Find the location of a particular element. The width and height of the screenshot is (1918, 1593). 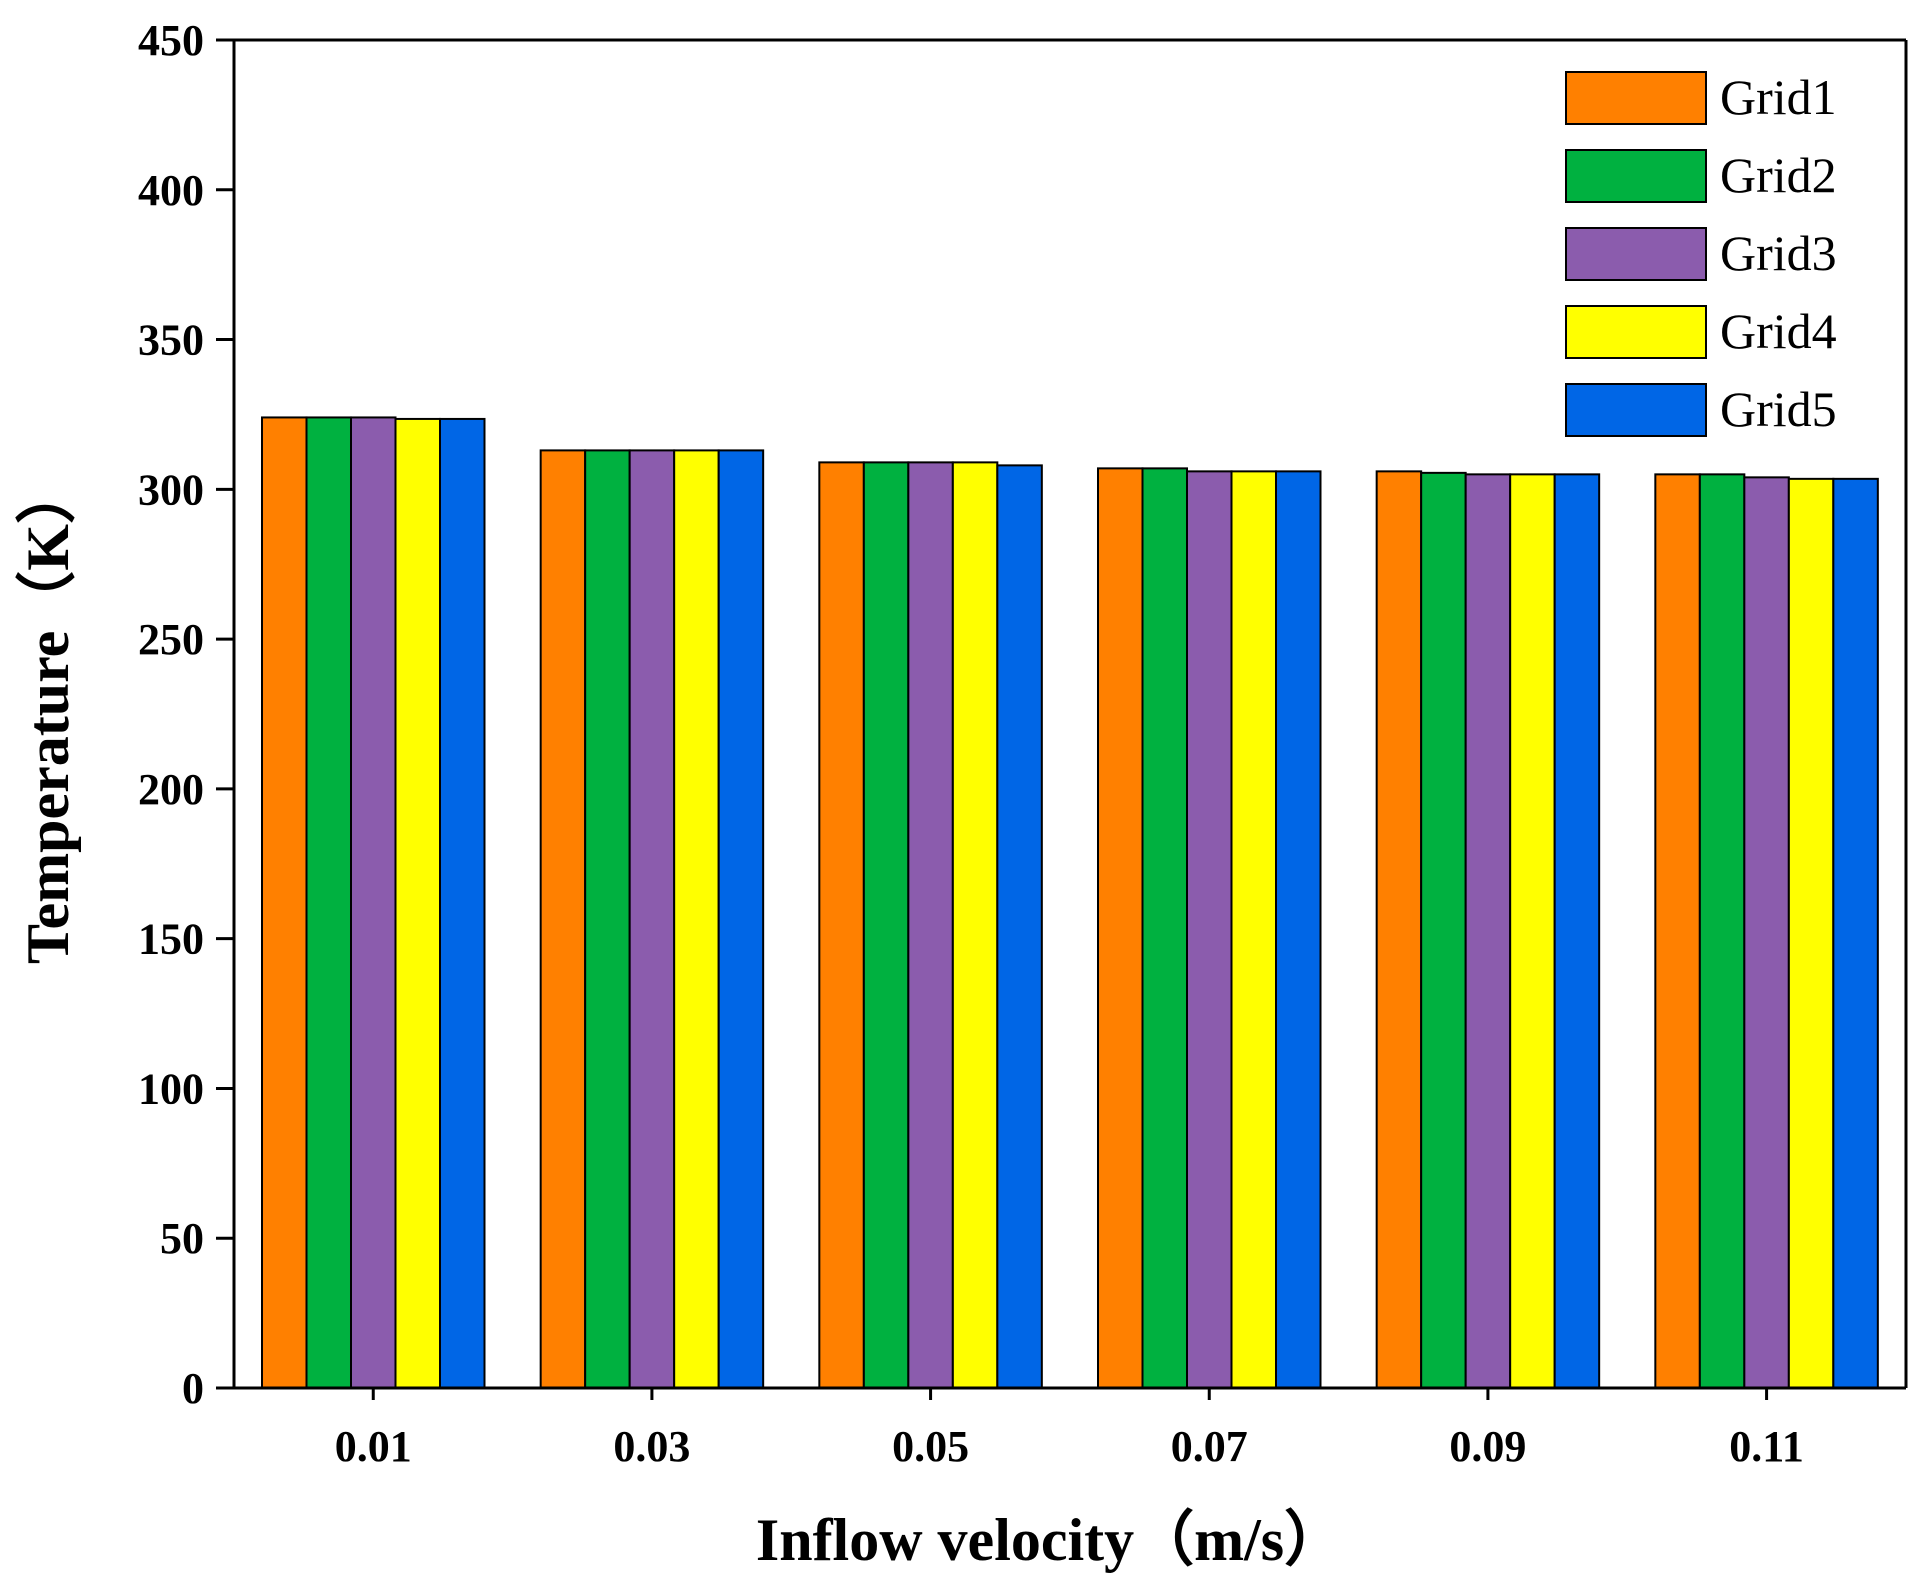

legend-swatch-grid3 is located at coordinates (1636, 254).